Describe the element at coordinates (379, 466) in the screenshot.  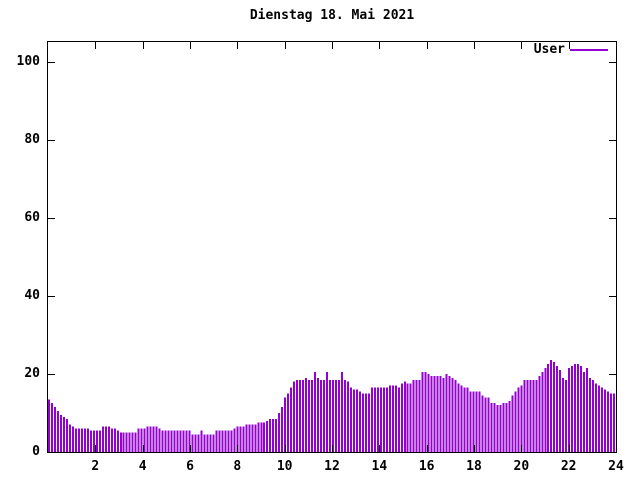
I see `x-tick-label: 14` at that location.